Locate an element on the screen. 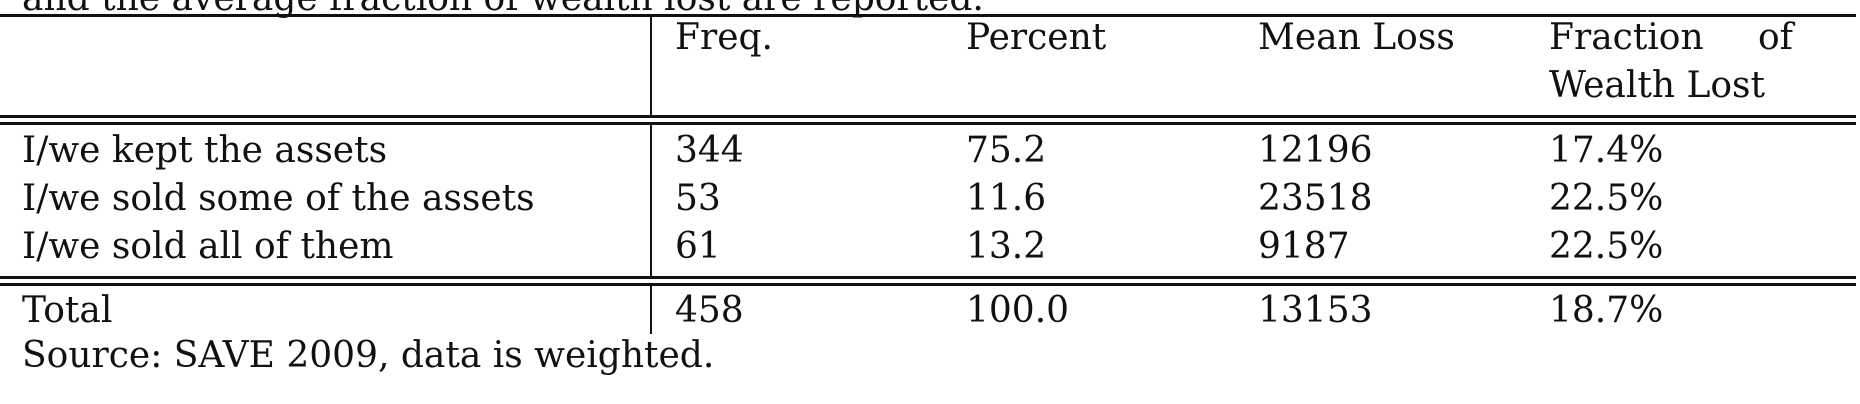 This screenshot has width=1860, height=404. total-label: Total is located at coordinates (67, 310).